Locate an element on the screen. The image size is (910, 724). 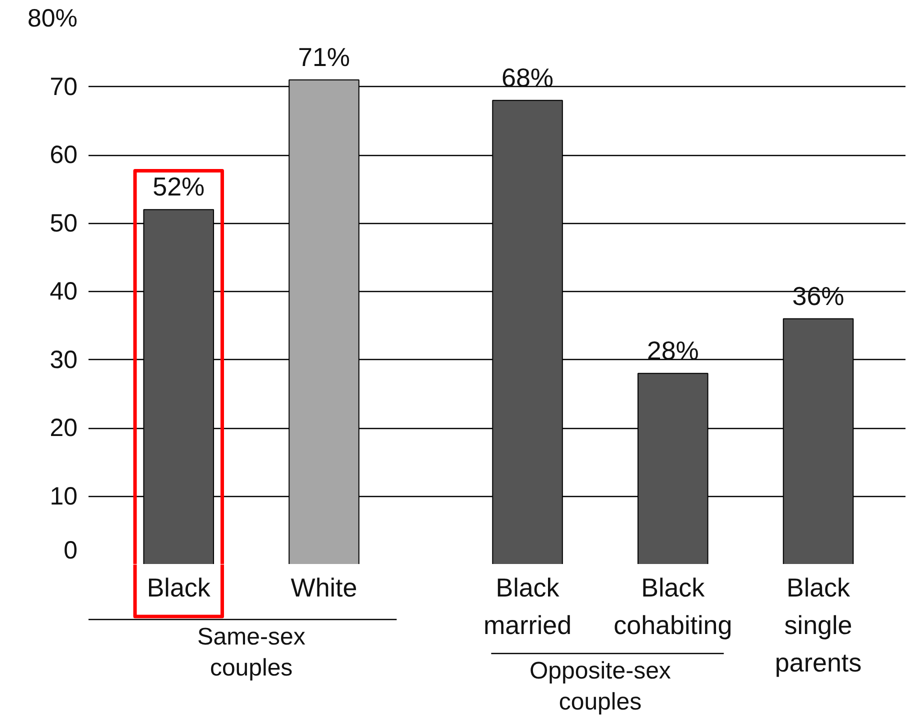
data-label: 52% is located at coordinates (178, 187).